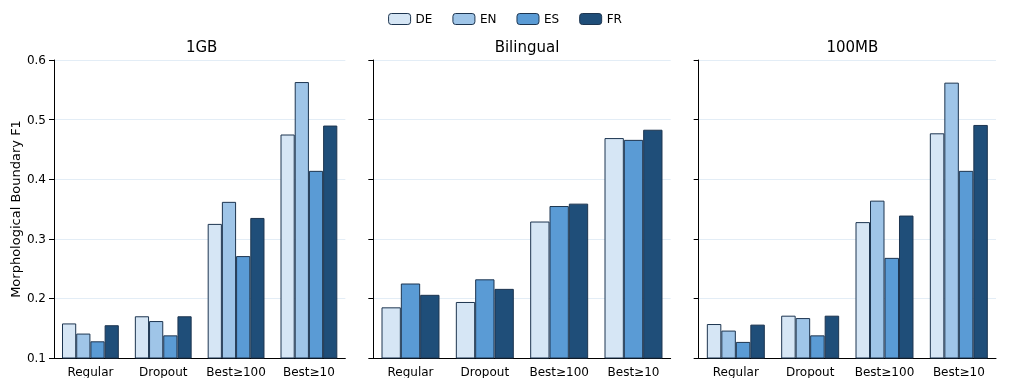 The height and width of the screenshot is (386, 1010). Describe the element at coordinates (36, 179) in the screenshot. I see `y-tick-label: 0.4` at that location.